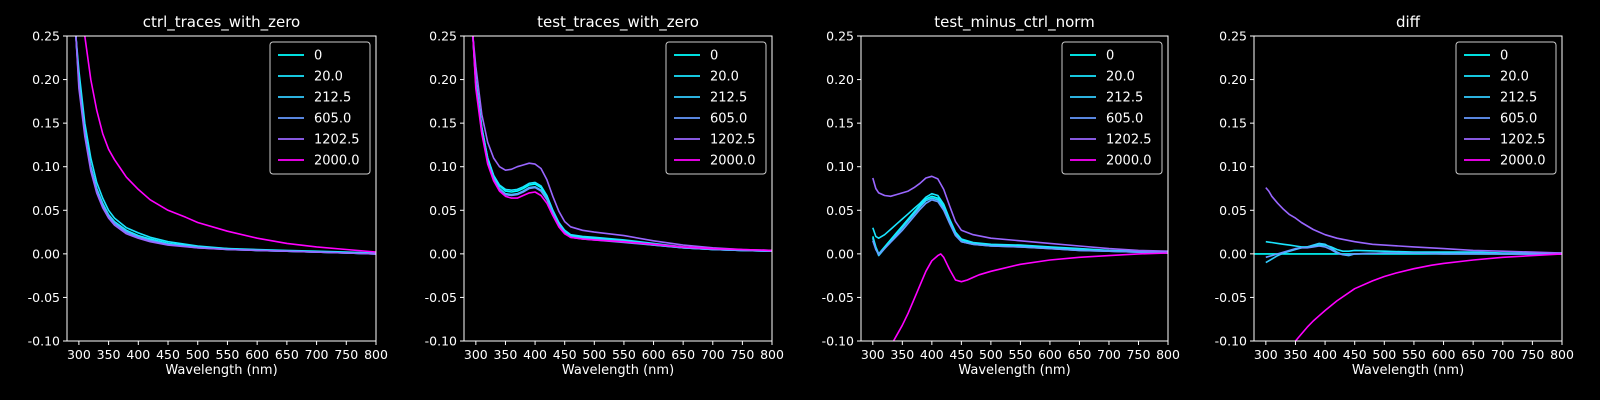  Describe the element at coordinates (1014, 22) in the screenshot. I see `chart-title: test_minus_ctrl_norm` at that location.